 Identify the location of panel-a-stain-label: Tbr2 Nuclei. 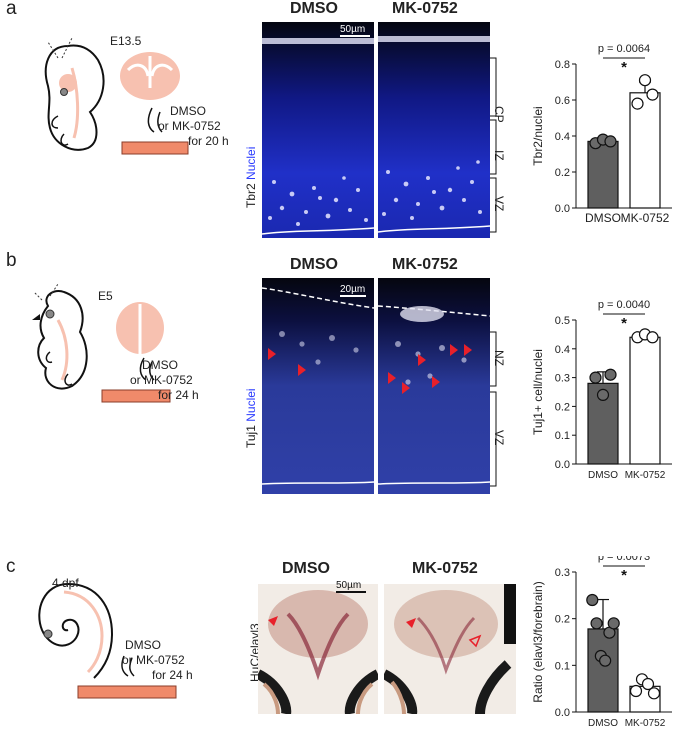
(251, 177).